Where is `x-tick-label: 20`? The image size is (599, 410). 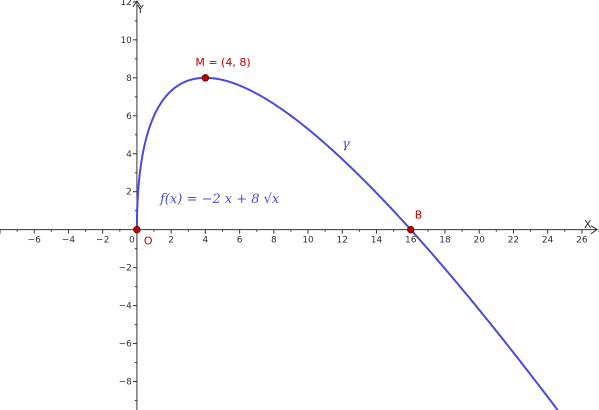 x-tick-label: 20 is located at coordinates (479, 241).